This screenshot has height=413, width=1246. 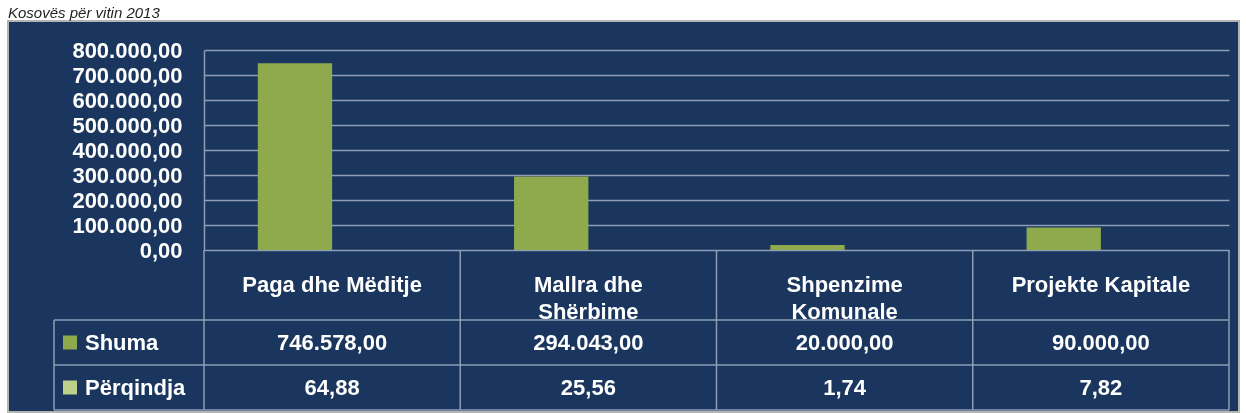 What do you see at coordinates (588, 298) in the screenshot?
I see `x-tick-label: Mallra dhe Shërbime` at bounding box center [588, 298].